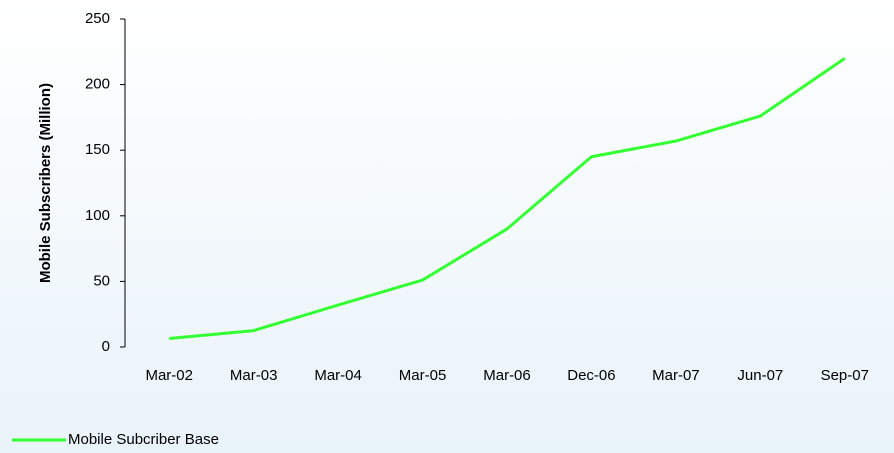 This screenshot has width=894, height=453. What do you see at coordinates (143, 439) in the screenshot?
I see `legend-label: Mobile Subcriber Base` at bounding box center [143, 439].